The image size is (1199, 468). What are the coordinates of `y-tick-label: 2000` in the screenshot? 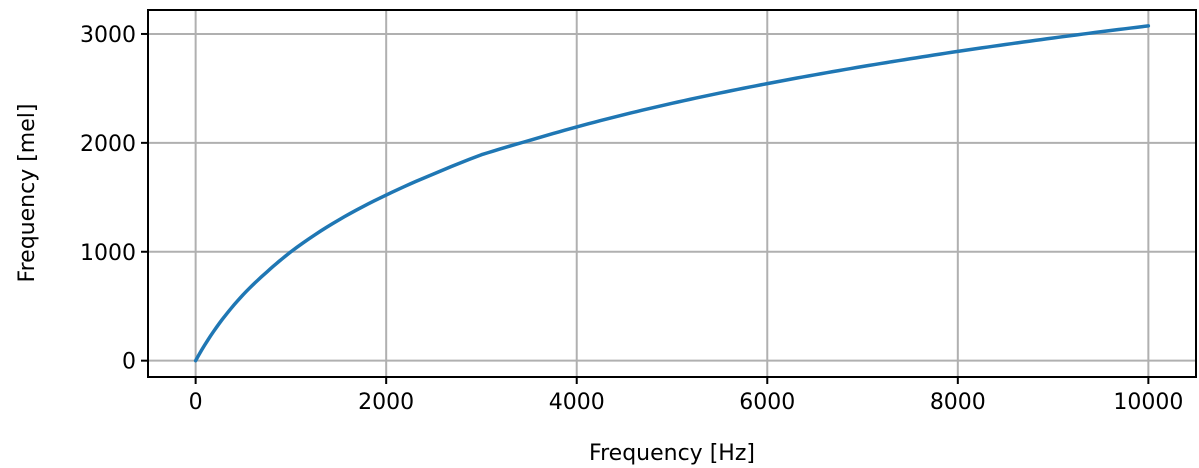 It's located at (108, 144).